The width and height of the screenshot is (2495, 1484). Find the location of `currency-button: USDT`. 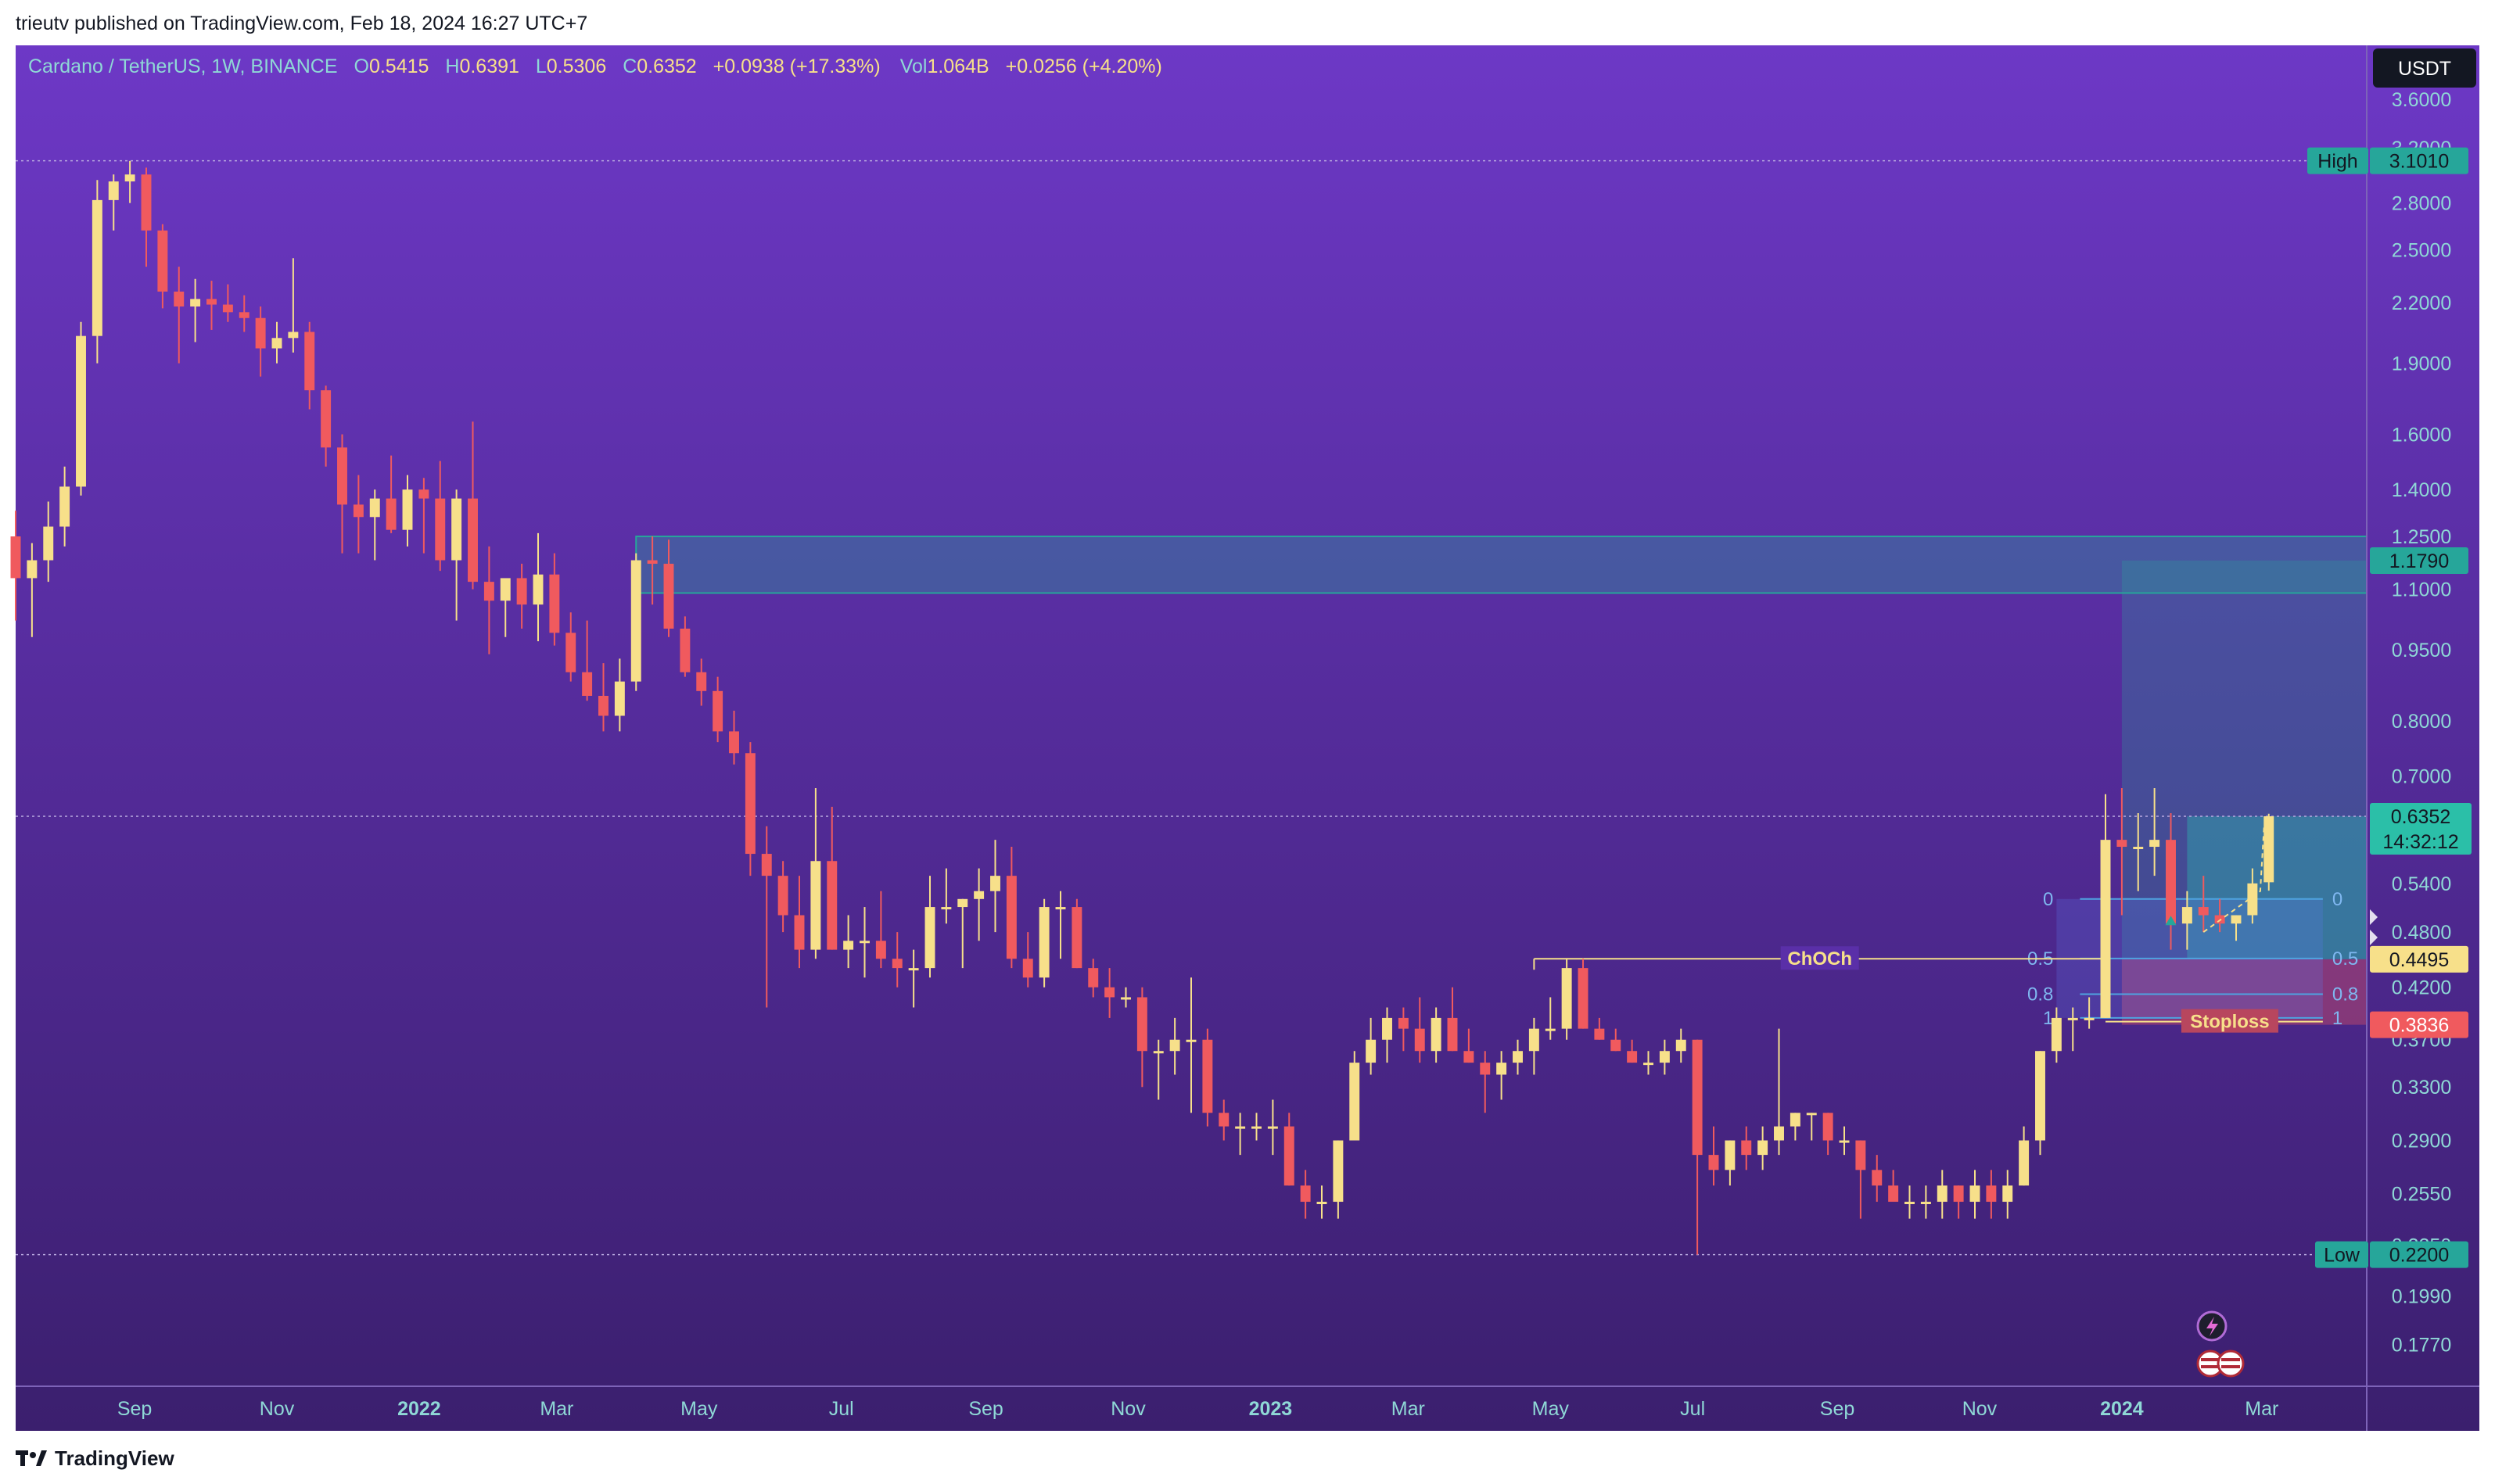

currency-button: USDT is located at coordinates (2424, 68).